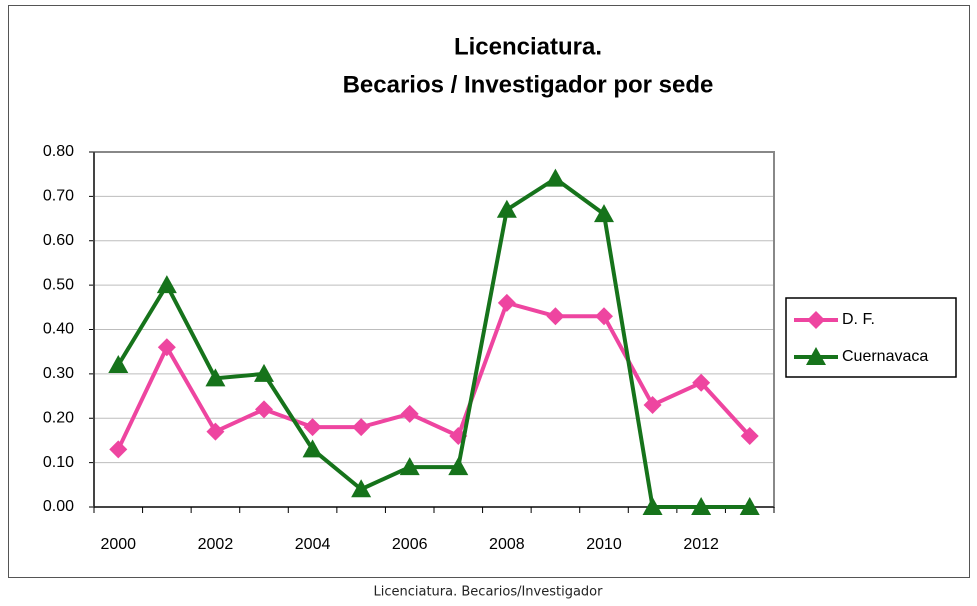  What do you see at coordinates (885, 356) in the screenshot?
I see `legend-label: Cuernavaca` at bounding box center [885, 356].